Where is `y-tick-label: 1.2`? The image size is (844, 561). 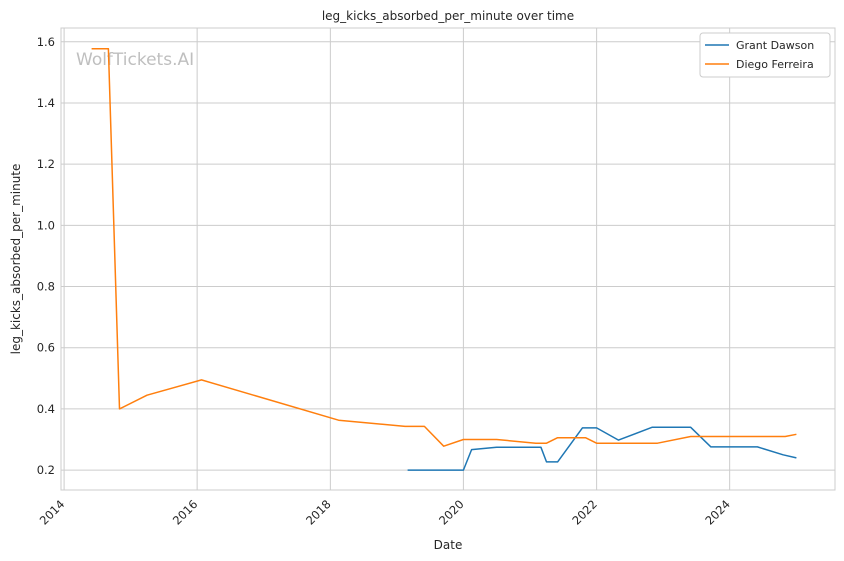 y-tick-label: 1.2 is located at coordinates (46, 164).